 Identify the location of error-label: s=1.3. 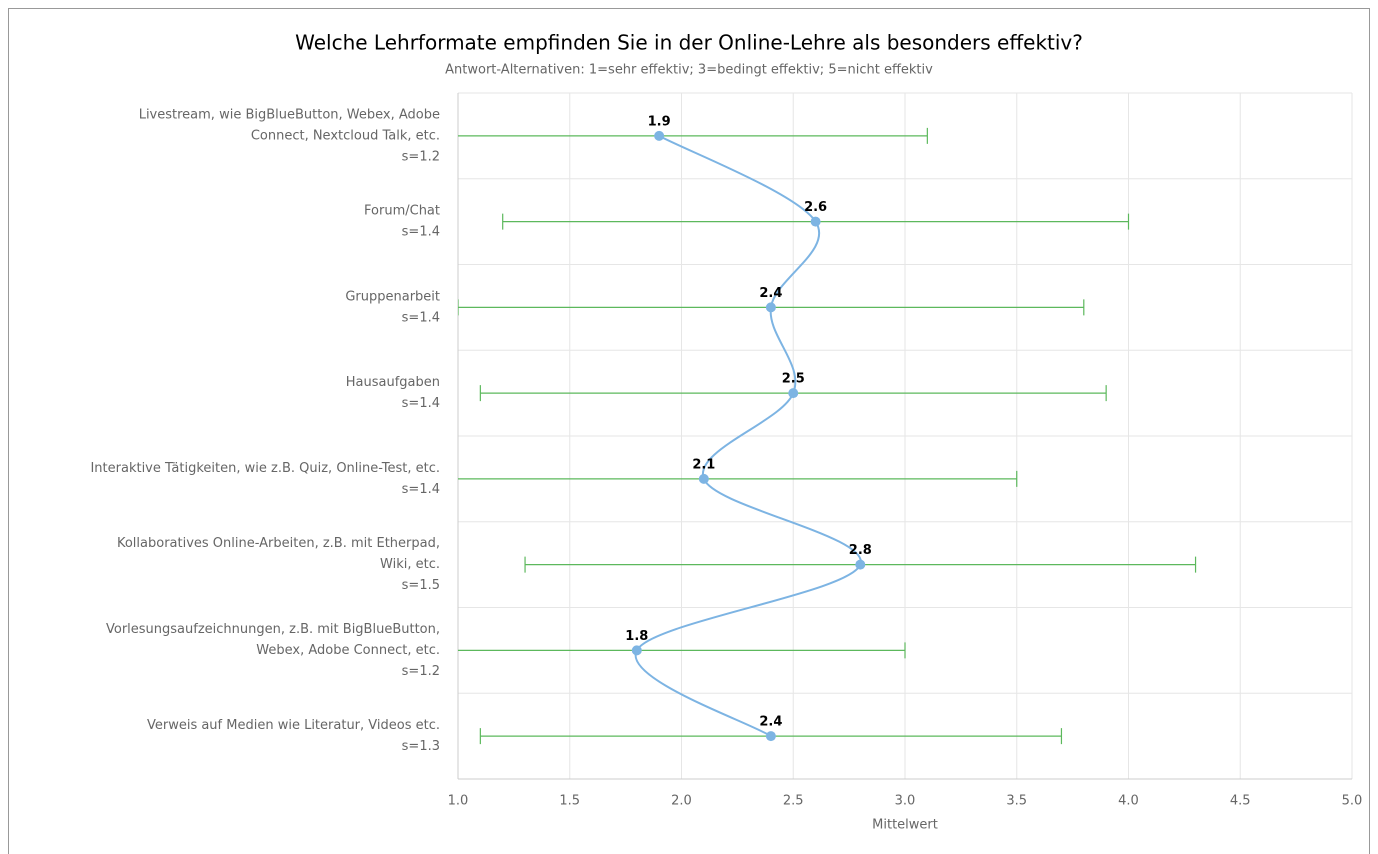
(421, 746).